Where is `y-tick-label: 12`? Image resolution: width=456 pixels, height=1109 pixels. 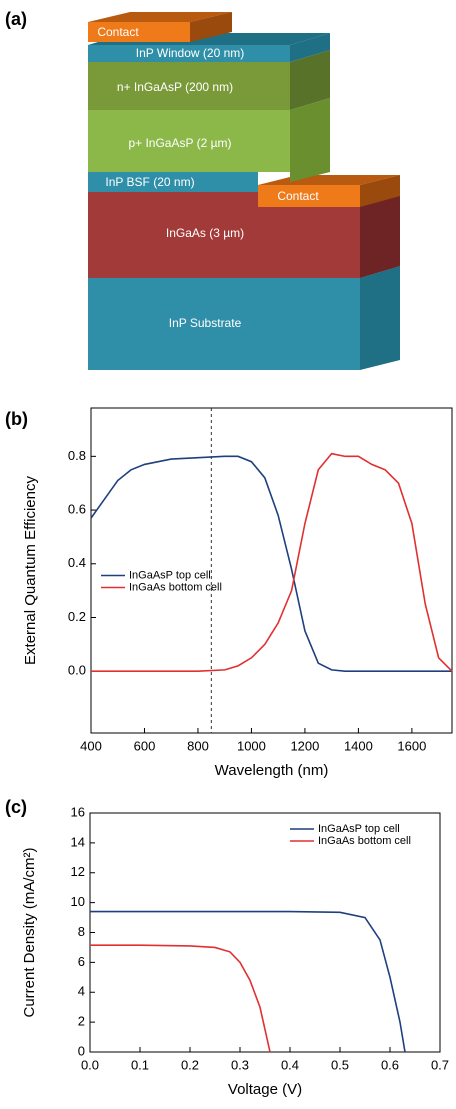 y-tick-label: 12 is located at coordinates (78, 871).